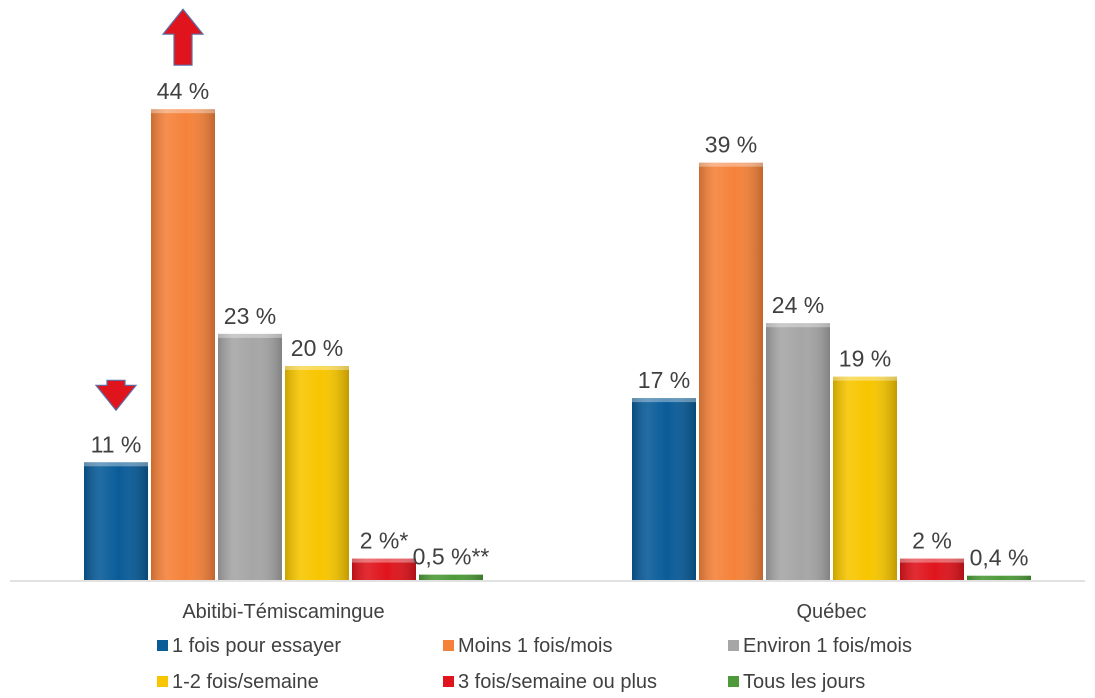 The height and width of the screenshot is (698, 1095). I want to click on value-label: 17 %, so click(664, 380).